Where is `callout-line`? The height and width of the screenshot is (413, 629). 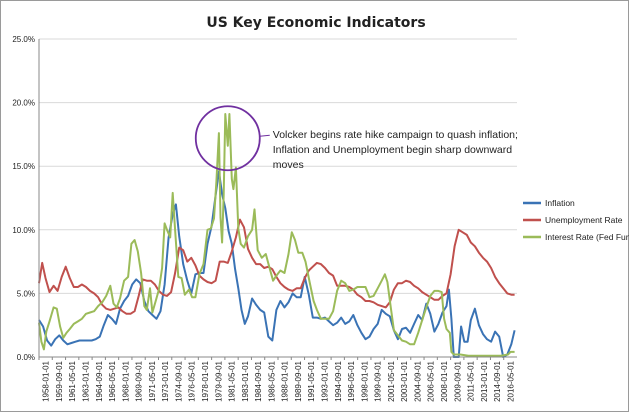 callout-line is located at coordinates (264, 135).